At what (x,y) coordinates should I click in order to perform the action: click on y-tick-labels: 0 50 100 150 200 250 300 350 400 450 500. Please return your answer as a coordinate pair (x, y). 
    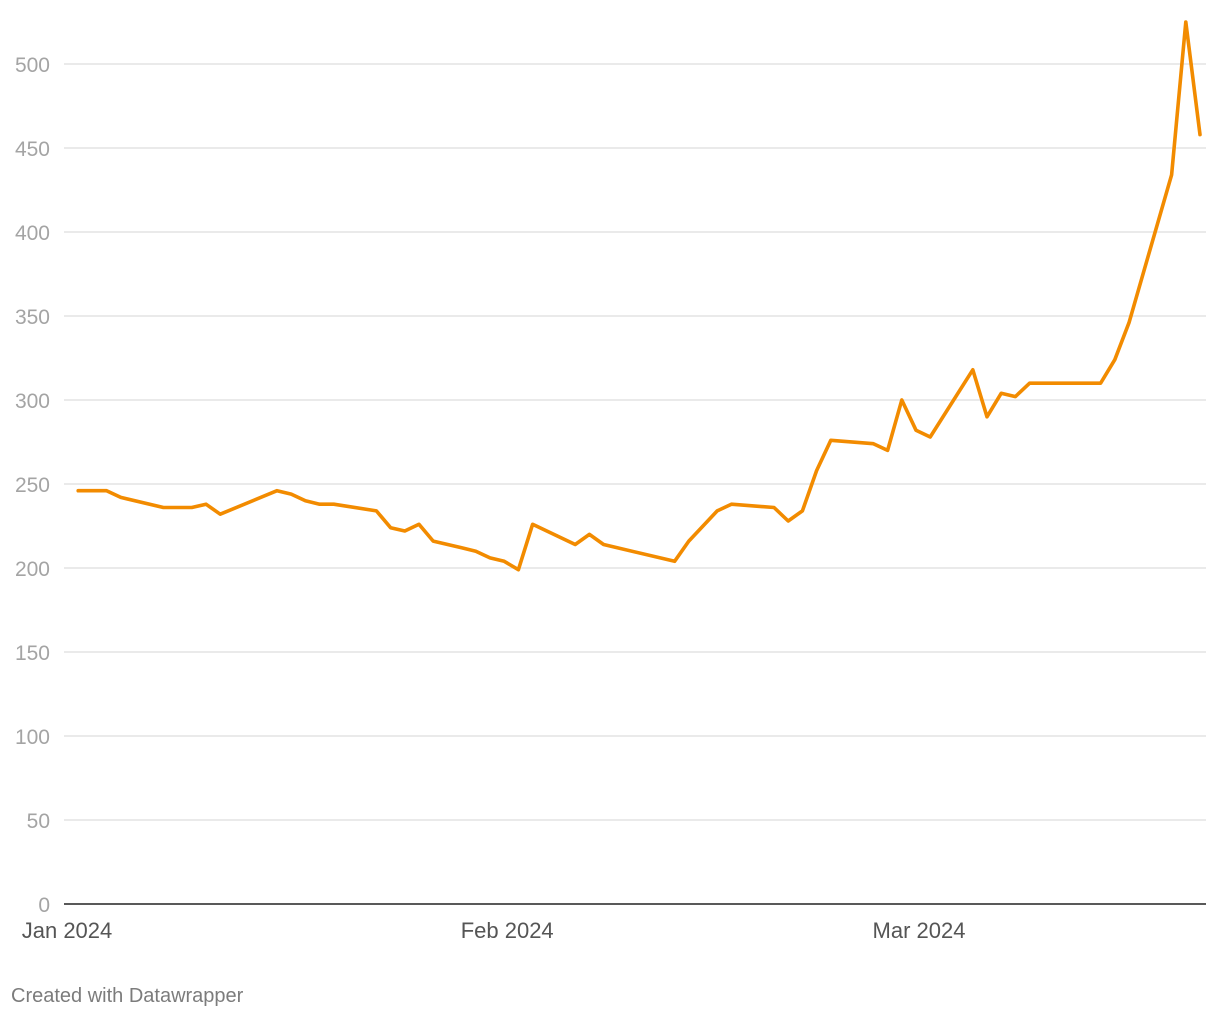
    Looking at the image, I should click on (32, 485).